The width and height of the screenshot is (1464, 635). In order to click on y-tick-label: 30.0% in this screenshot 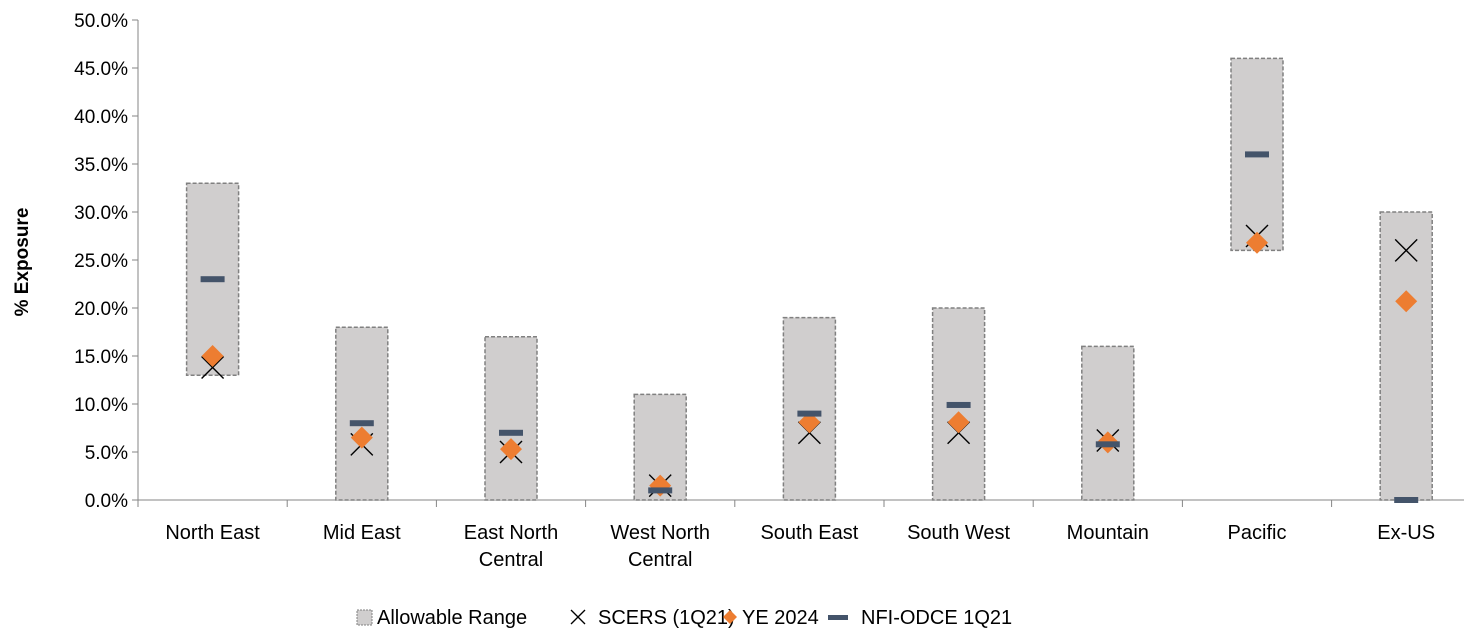, I will do `click(101, 213)`.